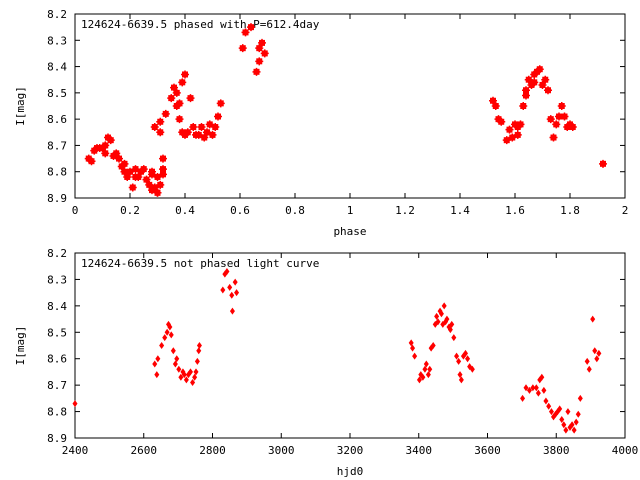 The image size is (640, 480). Describe the element at coordinates (20, 106) in the screenshot. I see `y-axis-label: I[mag]` at that location.